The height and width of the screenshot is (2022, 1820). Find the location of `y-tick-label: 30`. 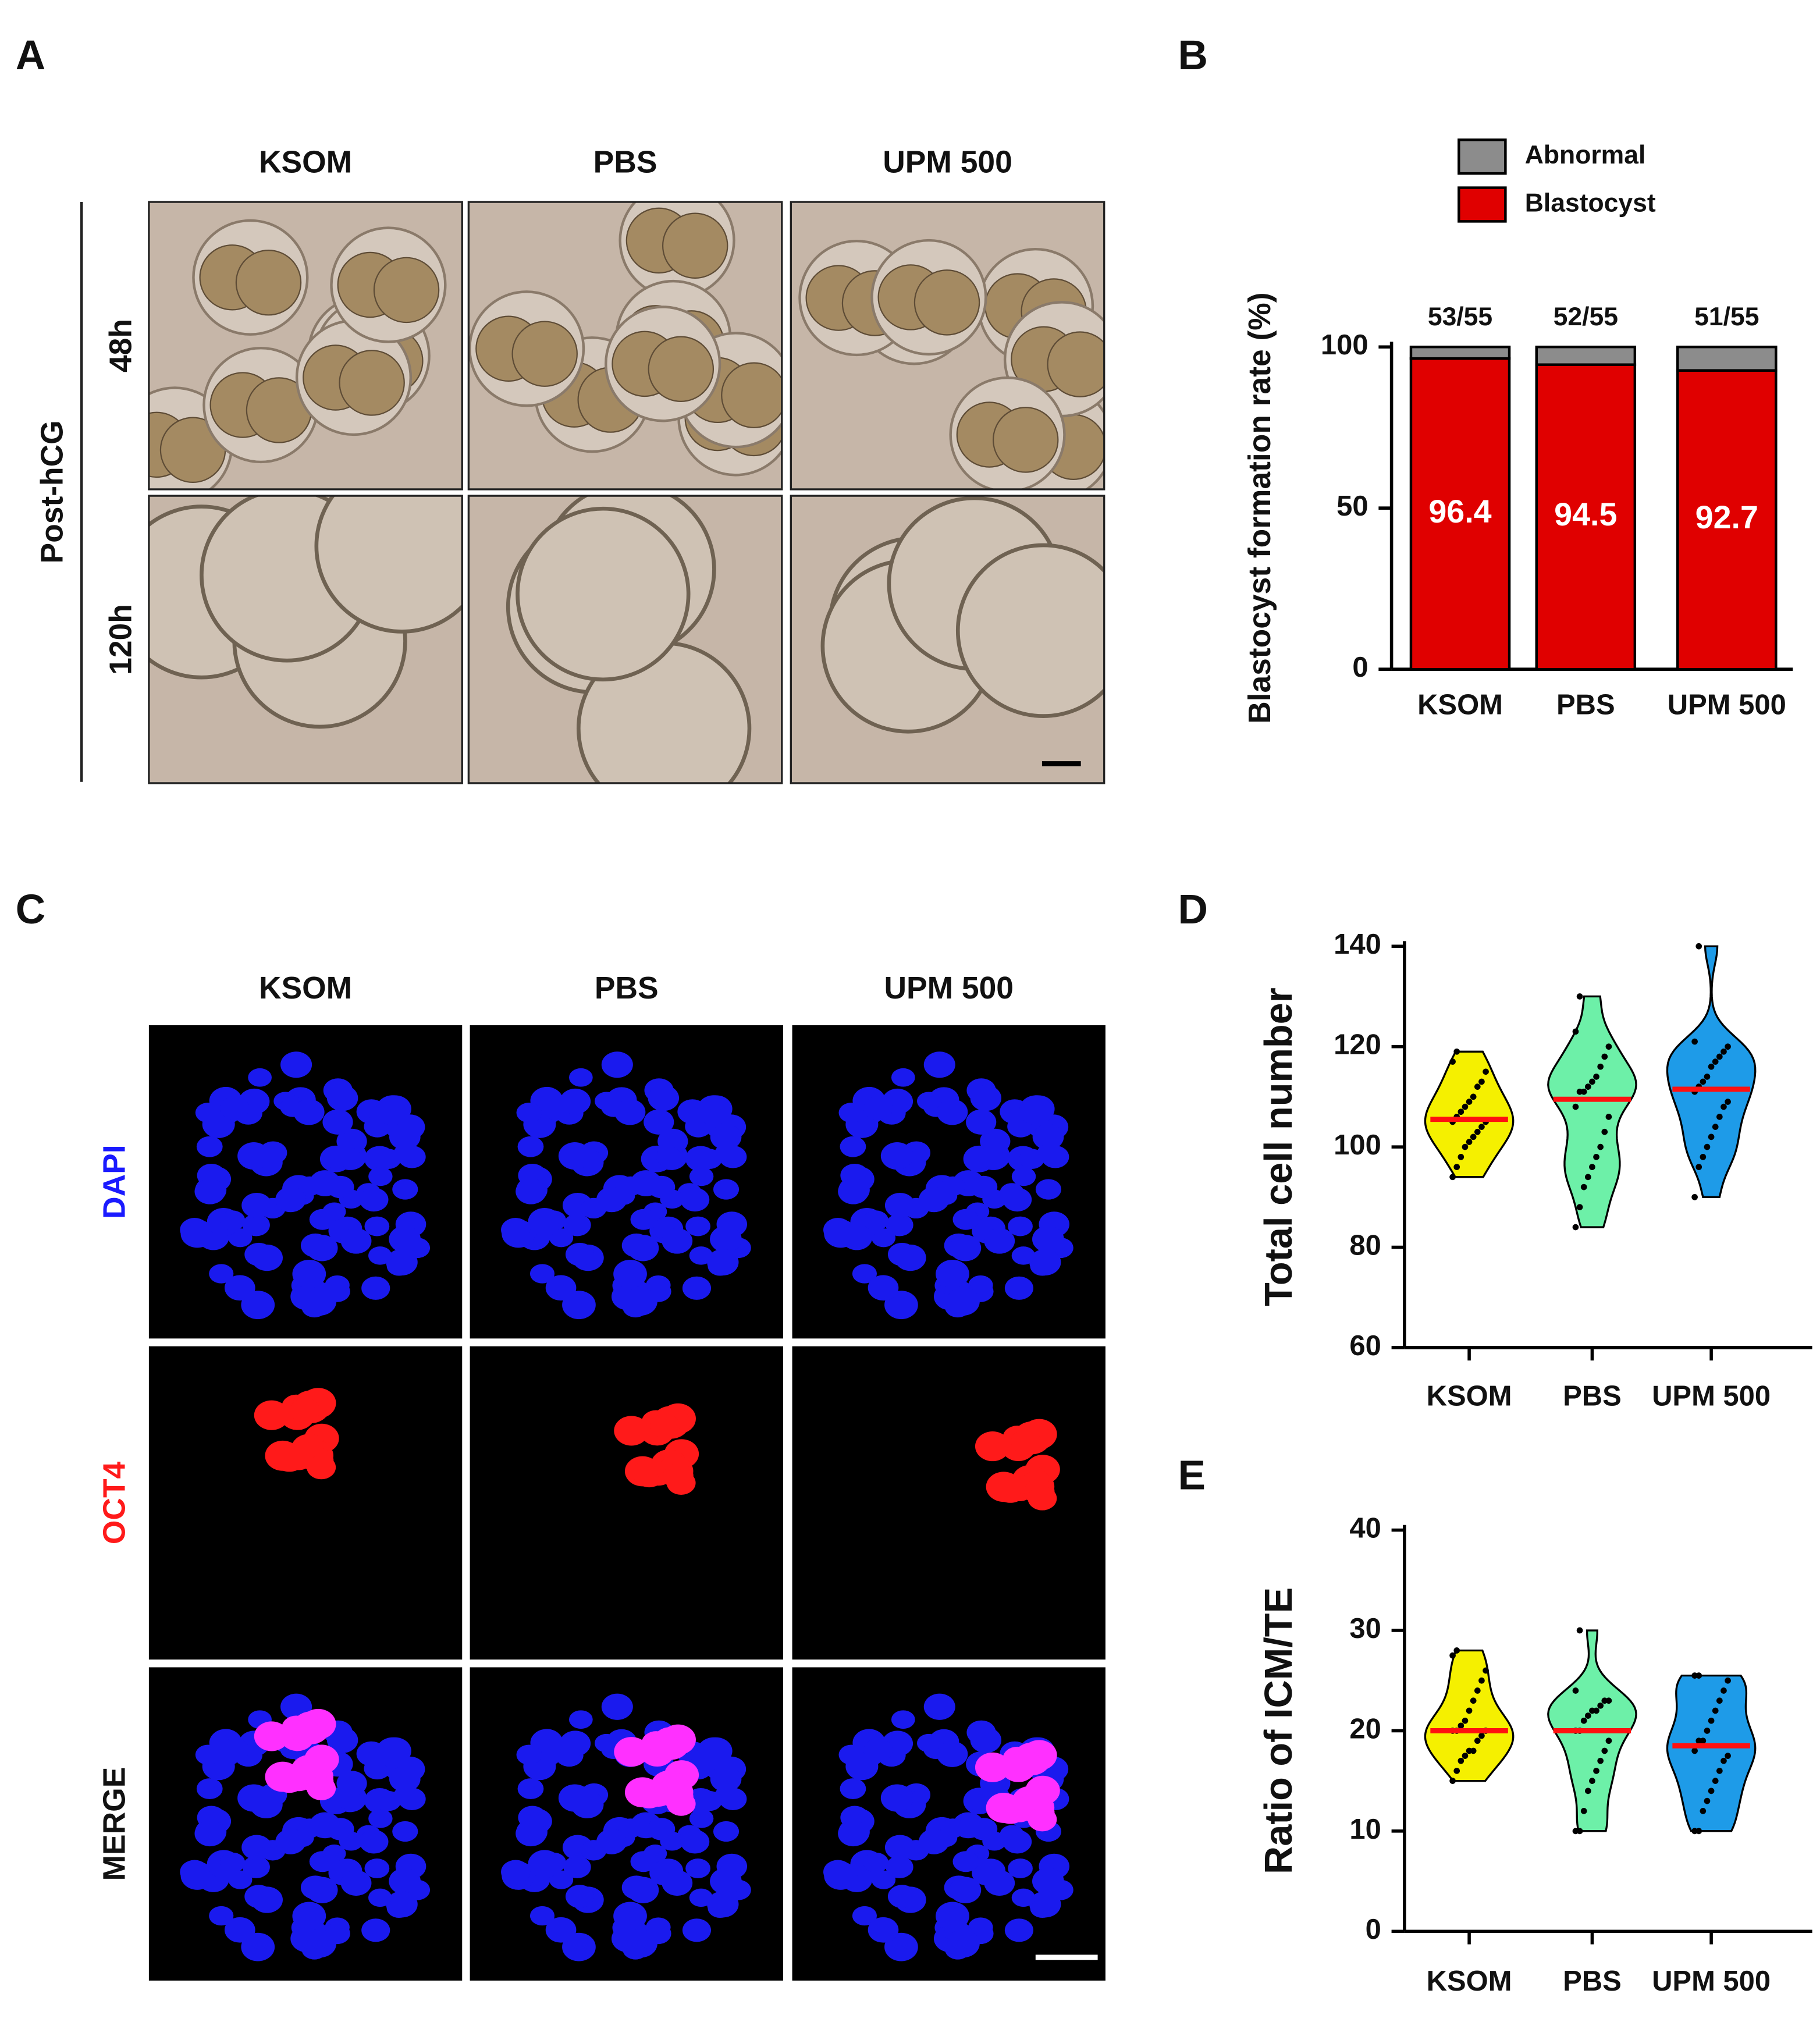

y-tick-label: 30 is located at coordinates (1365, 1628).